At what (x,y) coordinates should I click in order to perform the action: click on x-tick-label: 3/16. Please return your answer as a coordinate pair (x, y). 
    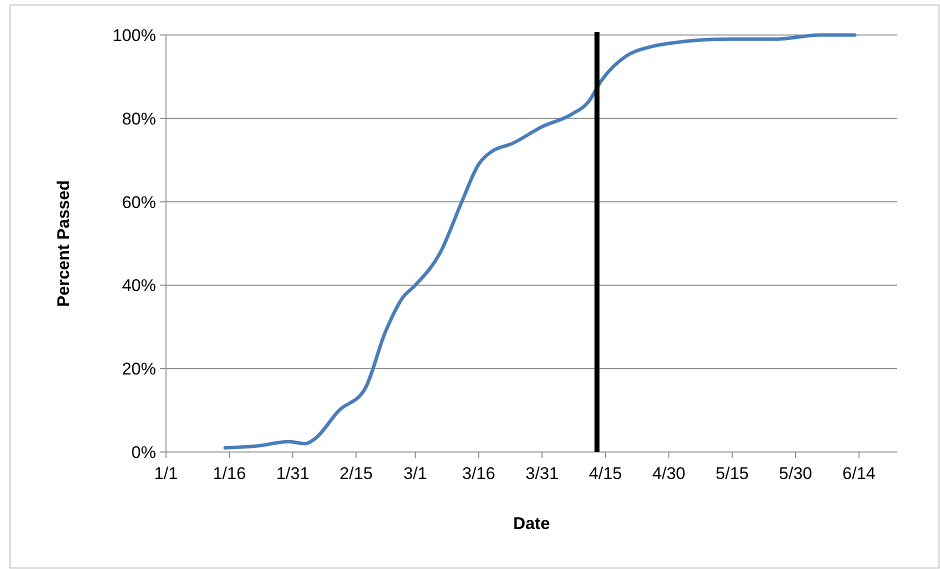
    Looking at the image, I should click on (479, 473).